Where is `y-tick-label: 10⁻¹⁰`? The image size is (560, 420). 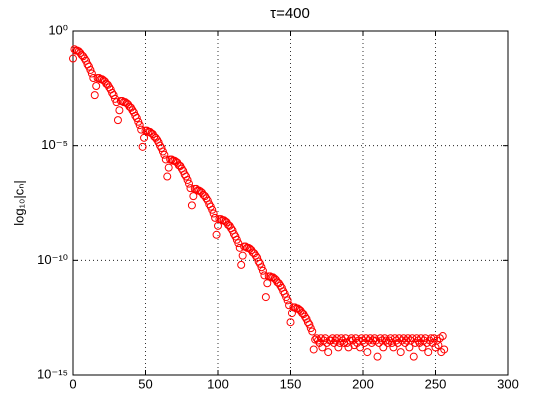
y-tick-label: 10⁻¹⁰ is located at coordinates (52, 259).